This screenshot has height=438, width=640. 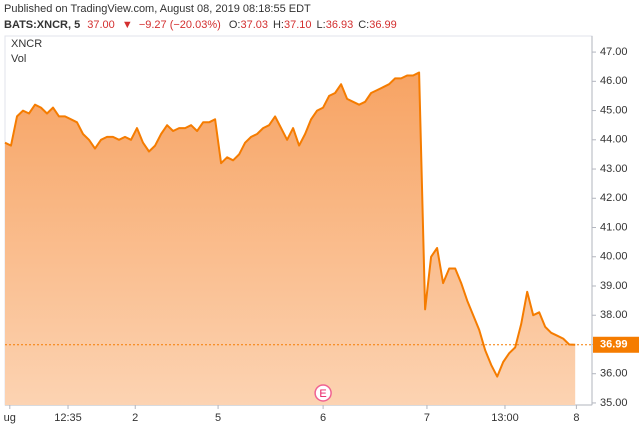 I want to click on y-tick-label: 36.00, so click(x=614, y=374).